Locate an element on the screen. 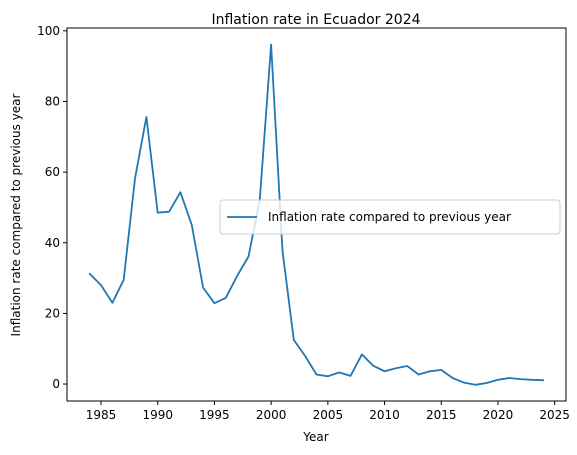 This screenshot has height=455, width=577. y-tick-label: 20 is located at coordinates (52, 313).